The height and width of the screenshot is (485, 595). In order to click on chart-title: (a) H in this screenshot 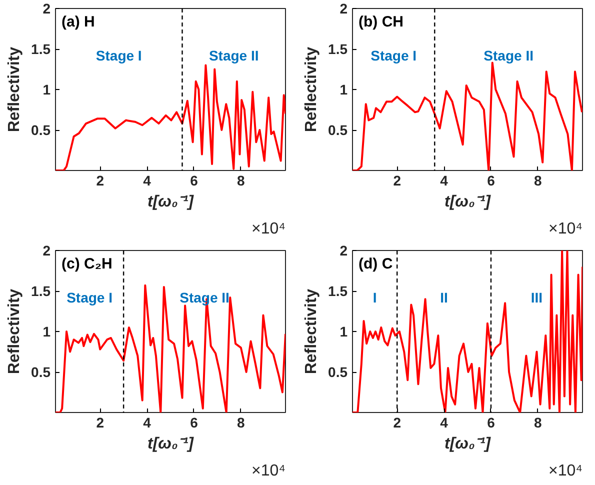, I will do `click(78, 22)`.